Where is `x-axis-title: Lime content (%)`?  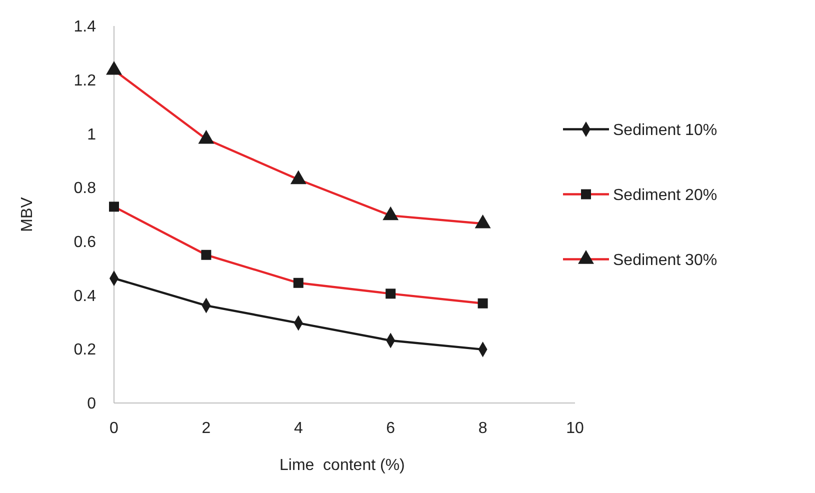 x-axis-title: Lime content (%) is located at coordinates (342, 465).